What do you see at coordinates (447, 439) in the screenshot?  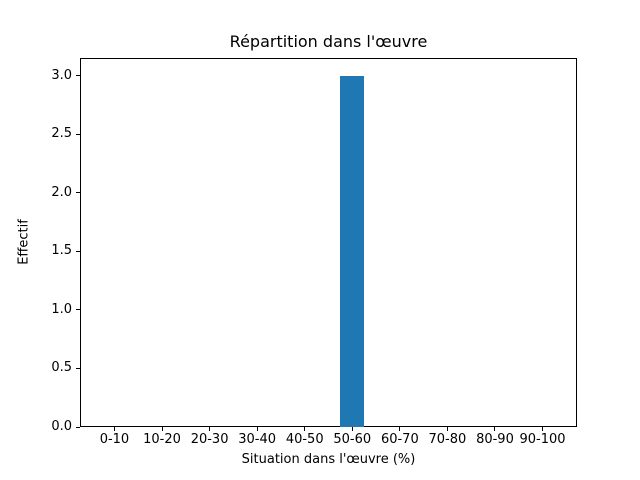 I see `x-tick-label: 70-80` at bounding box center [447, 439].